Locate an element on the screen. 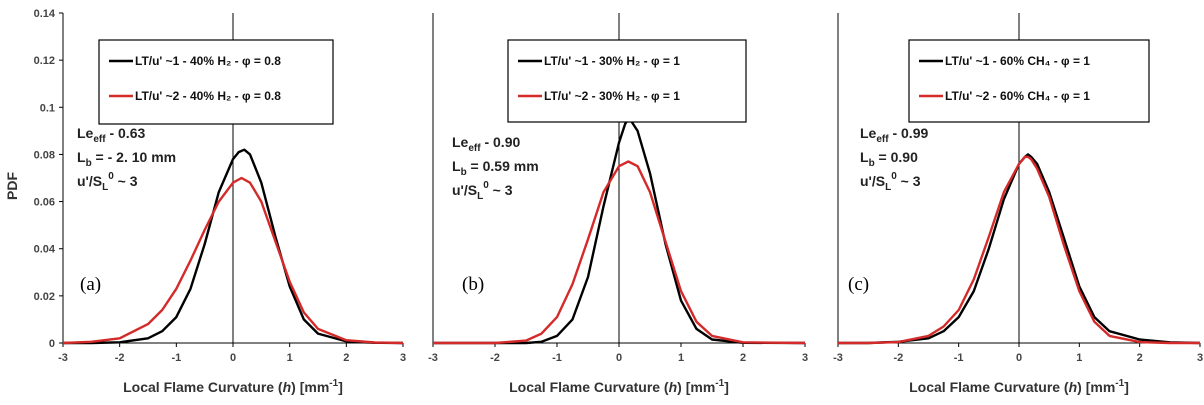  y-axis-label: PDF is located at coordinates (12, 186).